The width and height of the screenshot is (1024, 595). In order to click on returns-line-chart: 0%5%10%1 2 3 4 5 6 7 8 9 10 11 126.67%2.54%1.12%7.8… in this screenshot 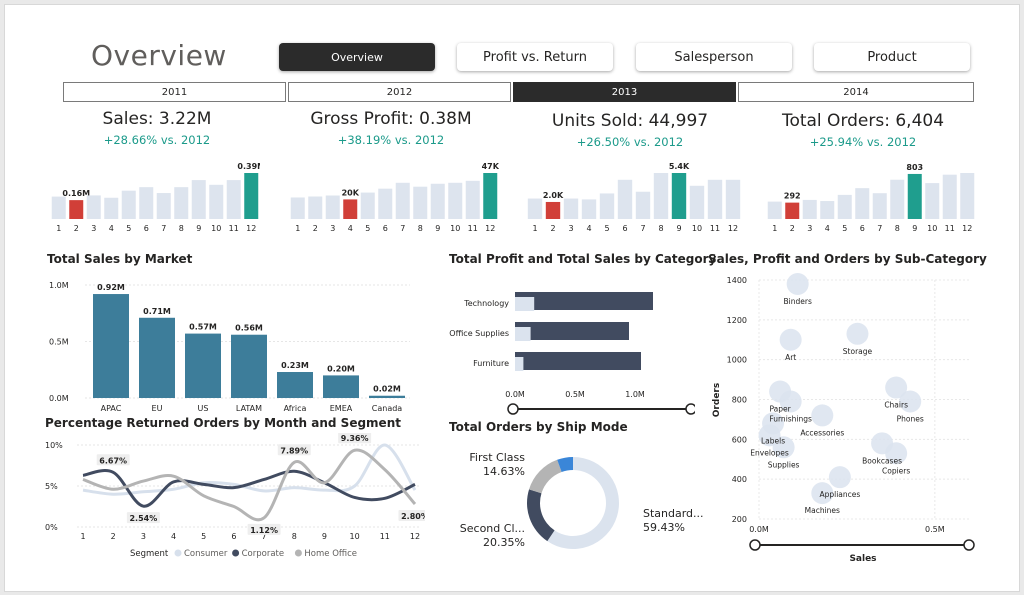, I will do `click(235, 496)`.